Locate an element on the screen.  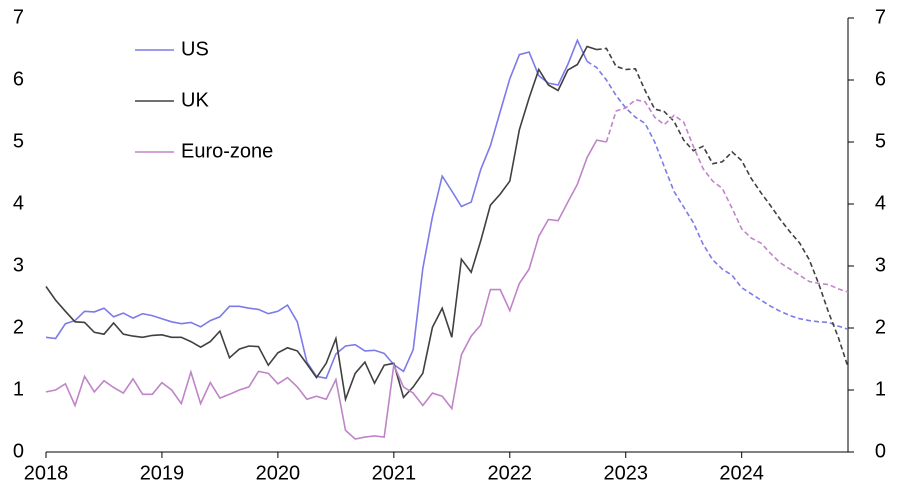
y-tick-label: 0 is located at coordinates (18, 451).